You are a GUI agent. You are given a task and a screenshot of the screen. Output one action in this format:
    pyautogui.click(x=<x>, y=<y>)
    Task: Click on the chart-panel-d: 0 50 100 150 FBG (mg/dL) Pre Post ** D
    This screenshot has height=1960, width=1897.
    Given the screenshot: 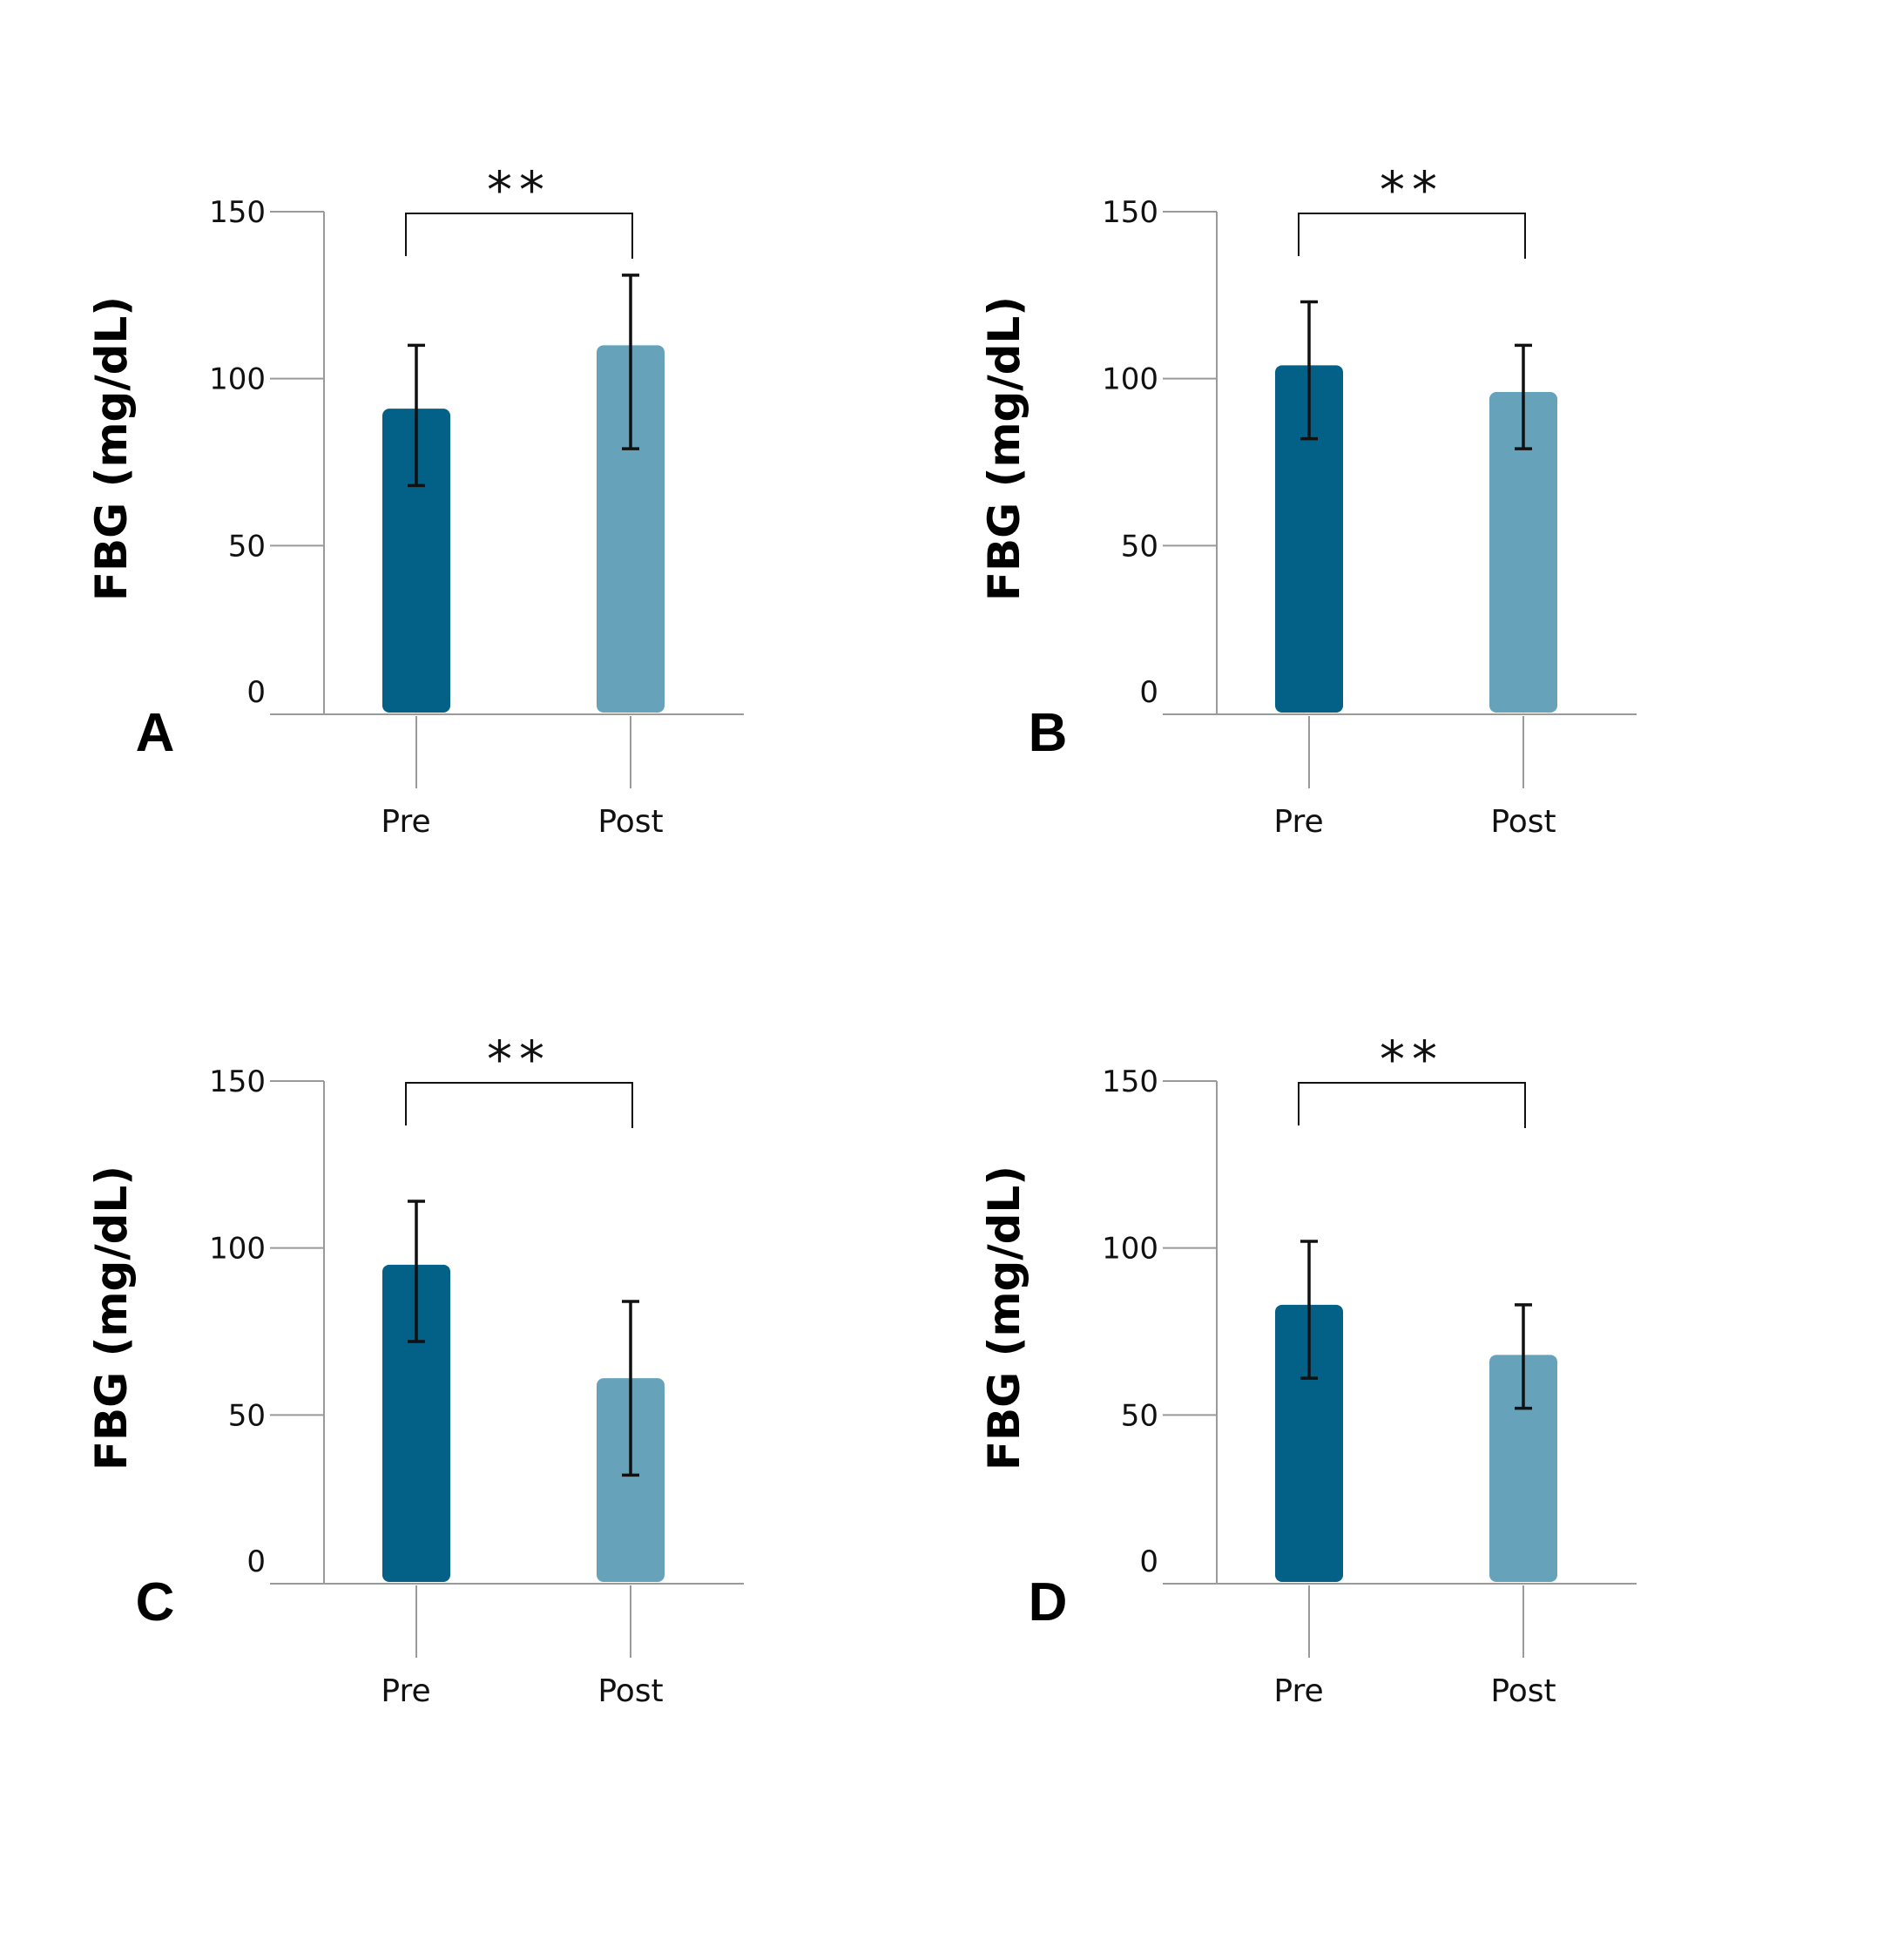 What is the action you would take?
    pyautogui.click(x=1308, y=1369)
    